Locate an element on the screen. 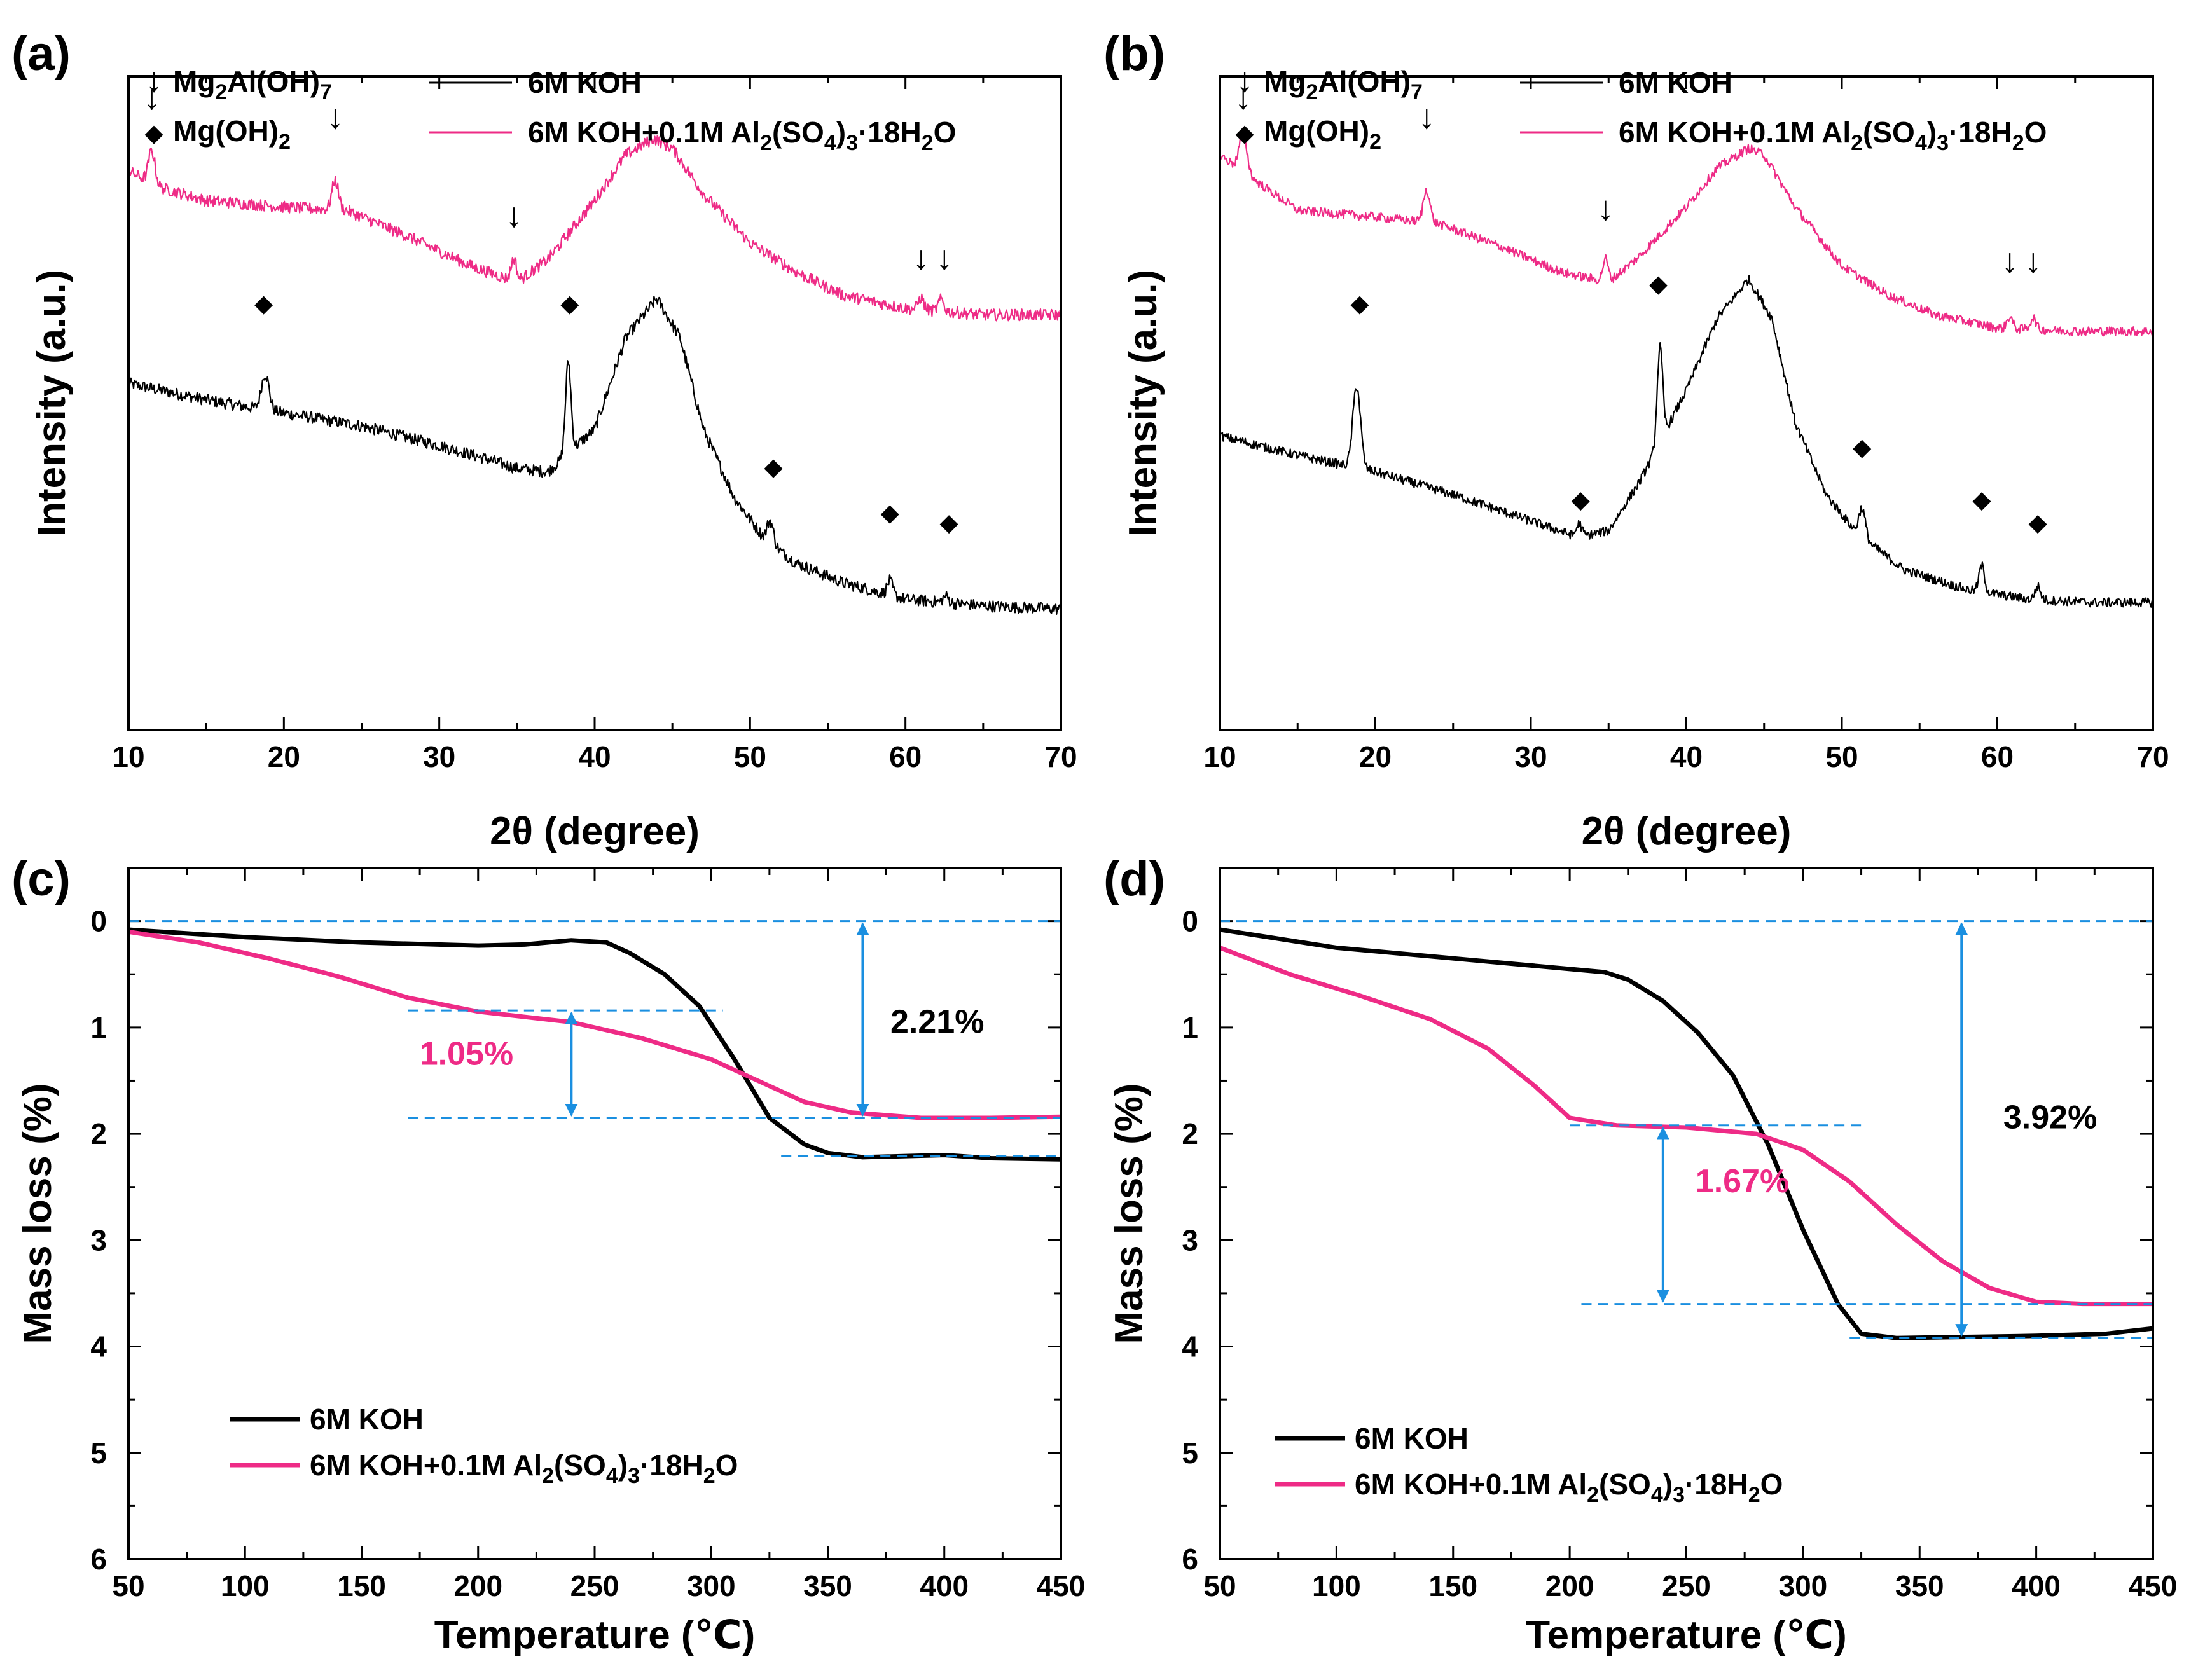 The width and height of the screenshot is (2191, 1680). x-tick-label: 60 is located at coordinates (905, 756).